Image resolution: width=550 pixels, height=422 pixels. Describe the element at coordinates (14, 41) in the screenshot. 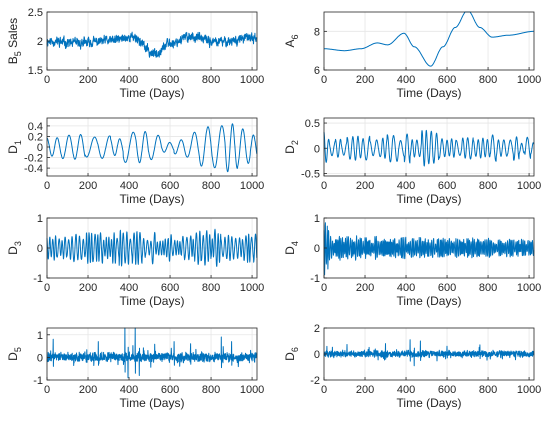

I see `y-axis-label: B5 Sales` at that location.